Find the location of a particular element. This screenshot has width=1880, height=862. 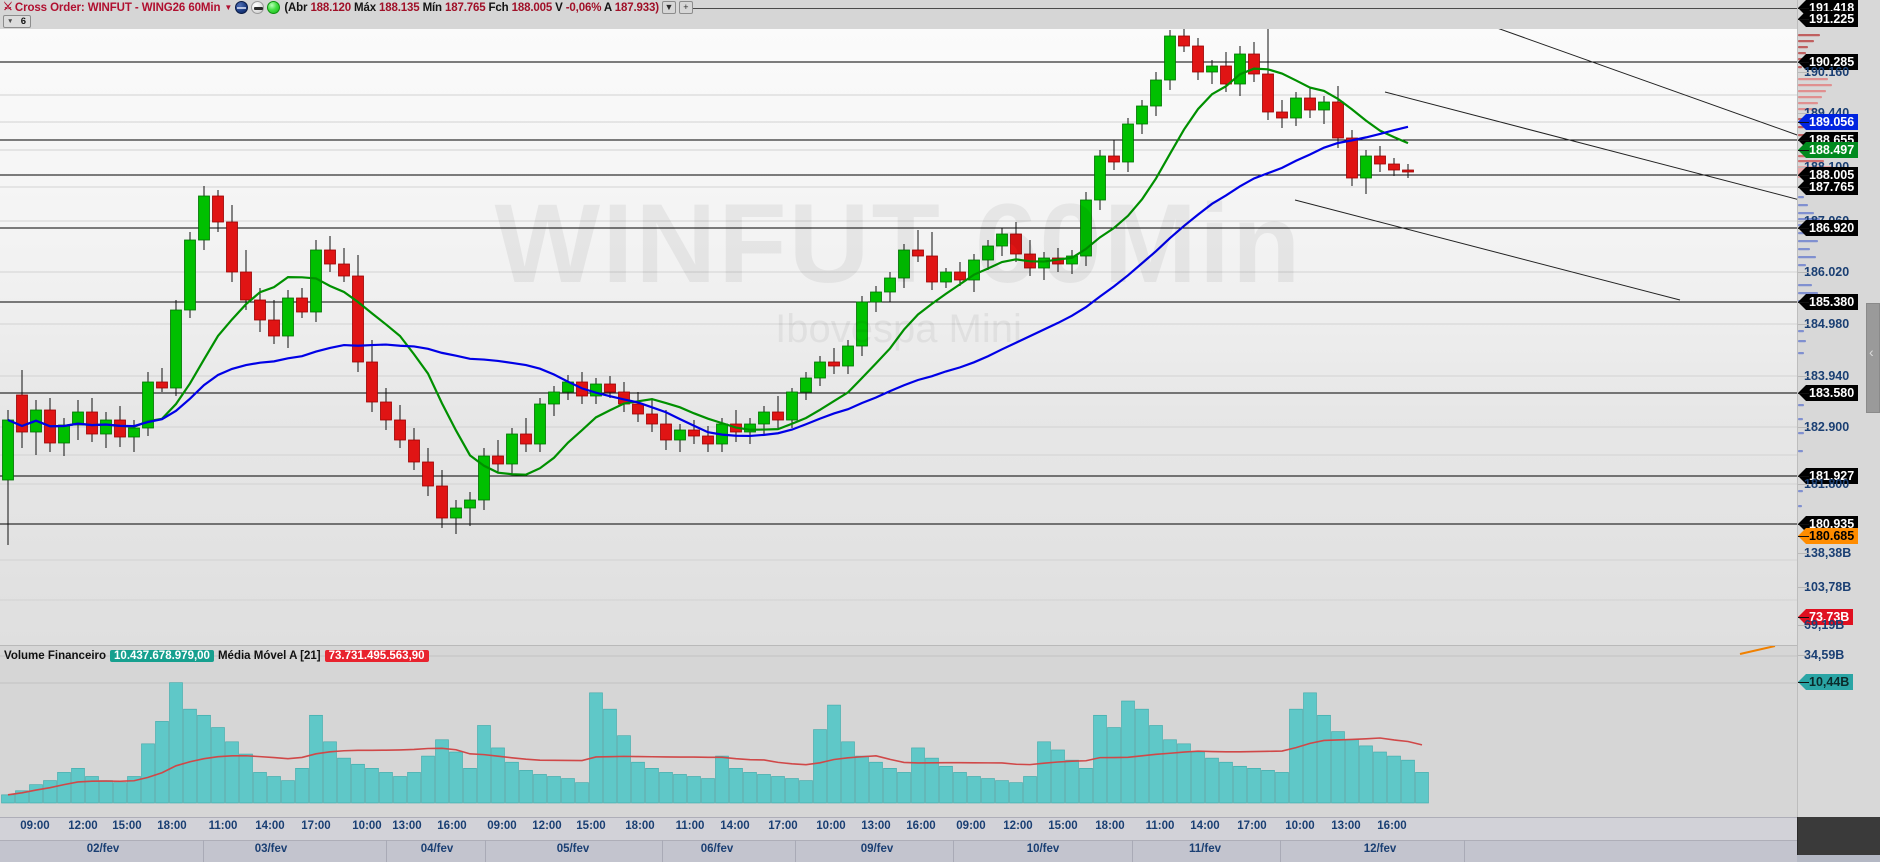

time-tick-label: 14:00 is located at coordinates (270, 826).